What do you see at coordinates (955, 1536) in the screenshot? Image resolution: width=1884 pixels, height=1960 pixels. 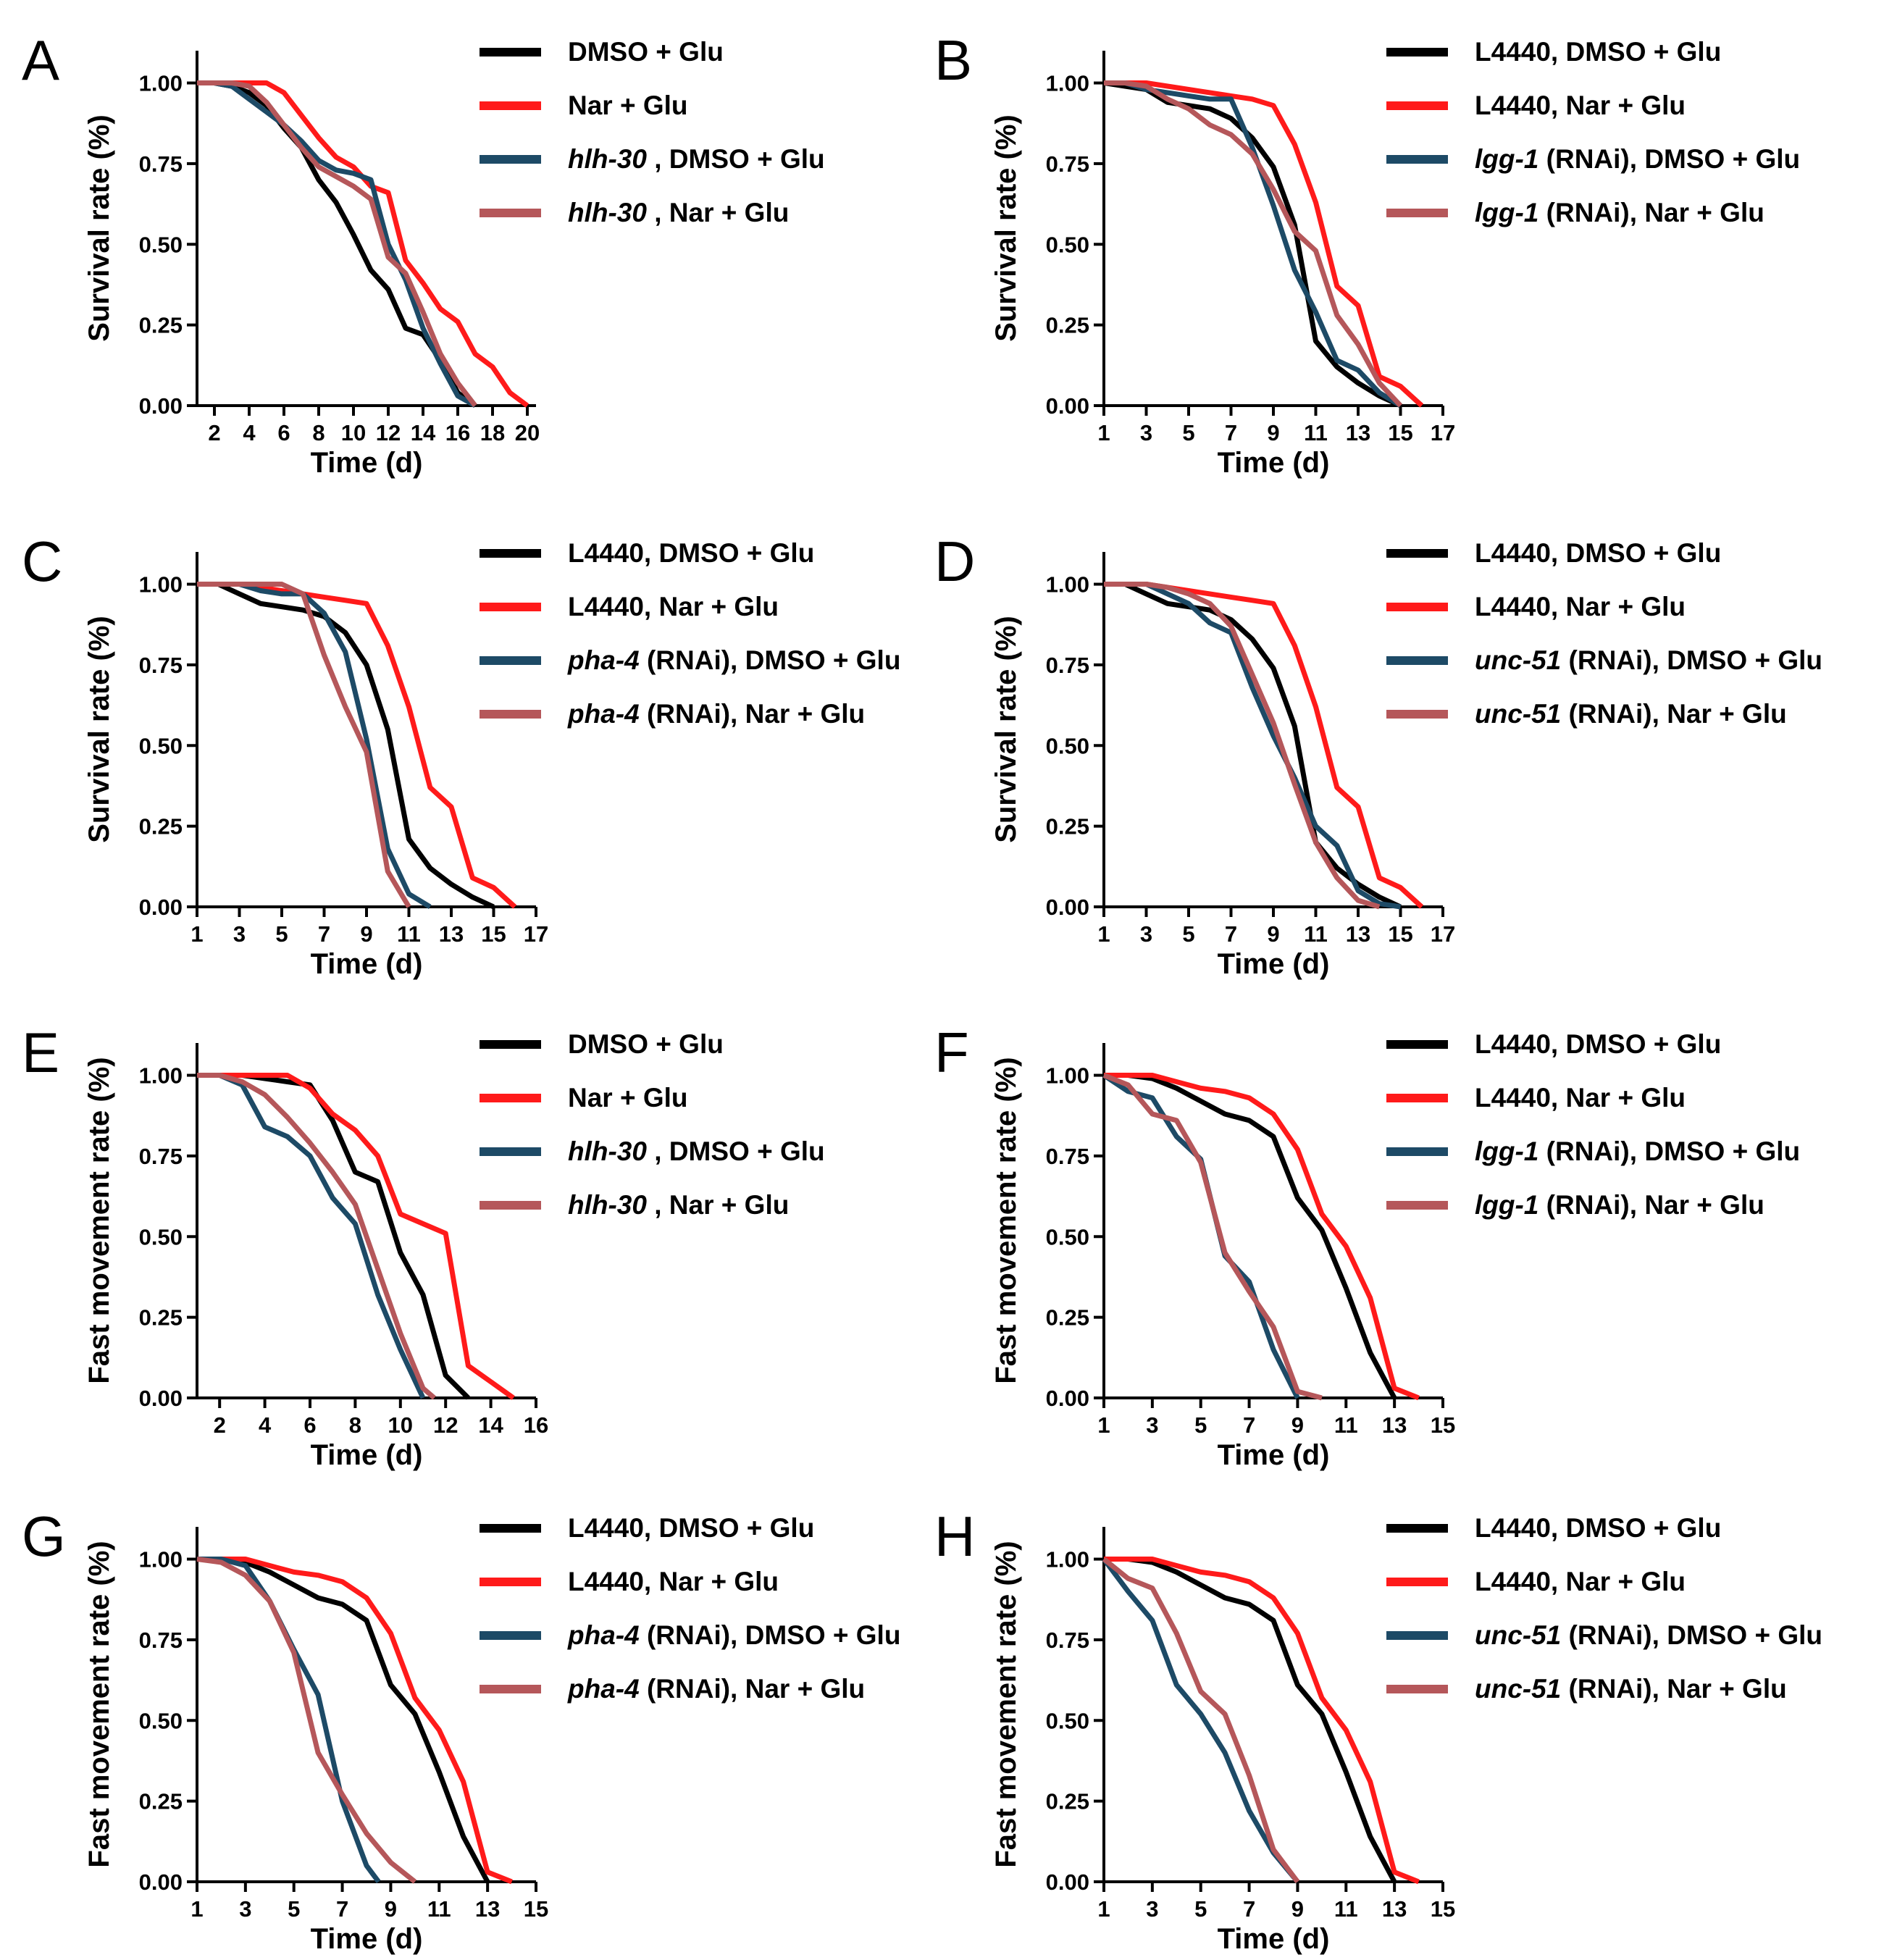 I see `panel-label-h: H` at bounding box center [955, 1536].